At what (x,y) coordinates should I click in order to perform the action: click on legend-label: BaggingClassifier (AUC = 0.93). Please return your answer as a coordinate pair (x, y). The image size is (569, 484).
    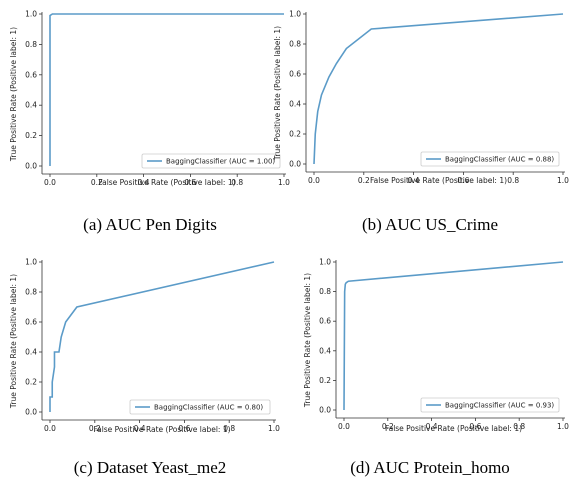
    Looking at the image, I should click on (499, 406).